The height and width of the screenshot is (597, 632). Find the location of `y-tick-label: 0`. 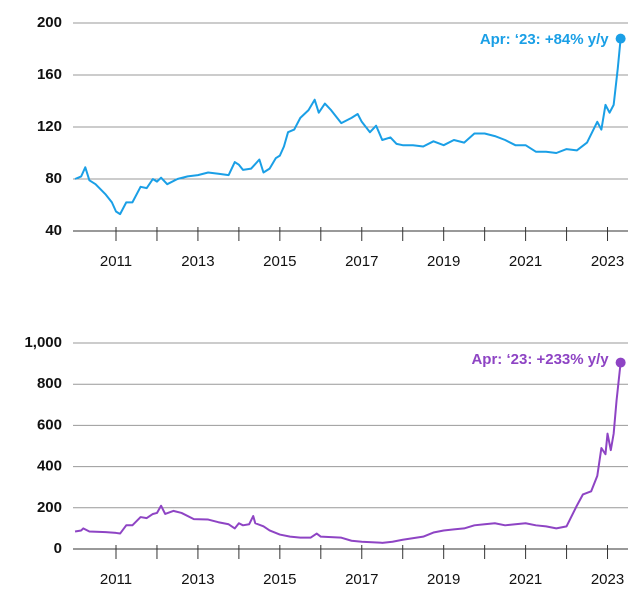

y-tick-label: 0 is located at coordinates (58, 548).